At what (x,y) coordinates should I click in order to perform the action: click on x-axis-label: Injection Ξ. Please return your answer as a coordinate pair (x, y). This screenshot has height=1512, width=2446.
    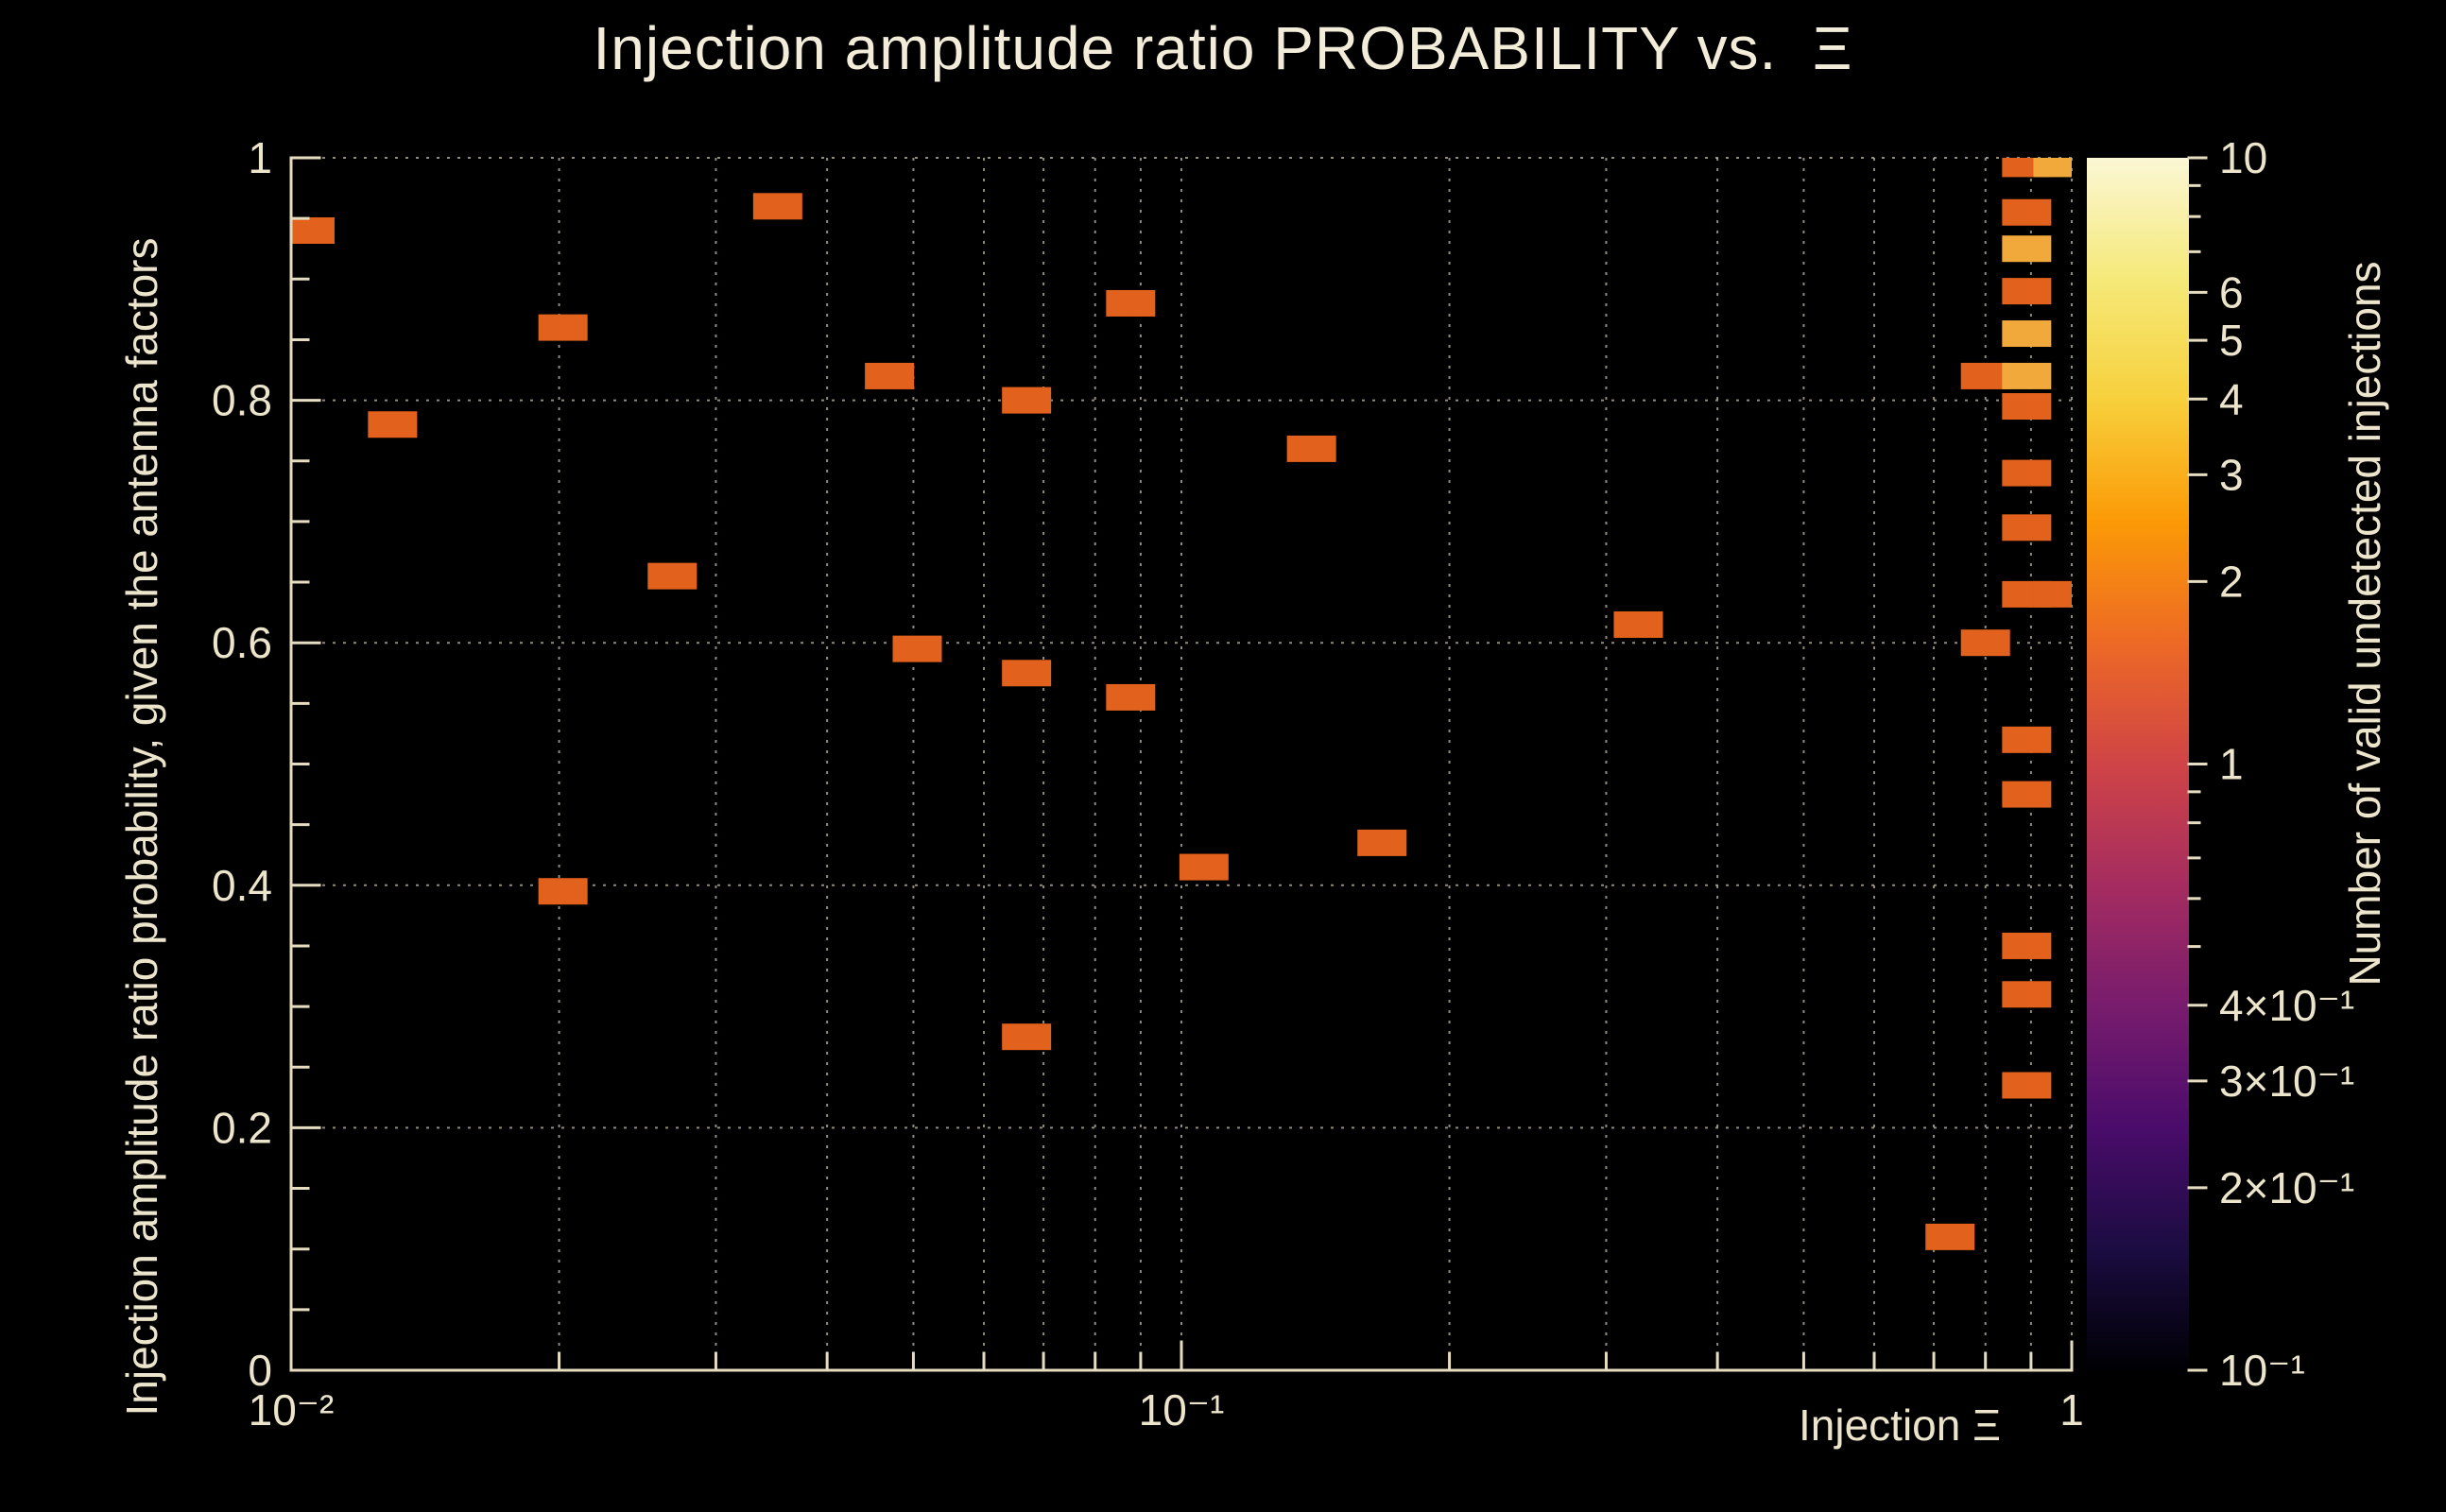
    Looking at the image, I should click on (1900, 1425).